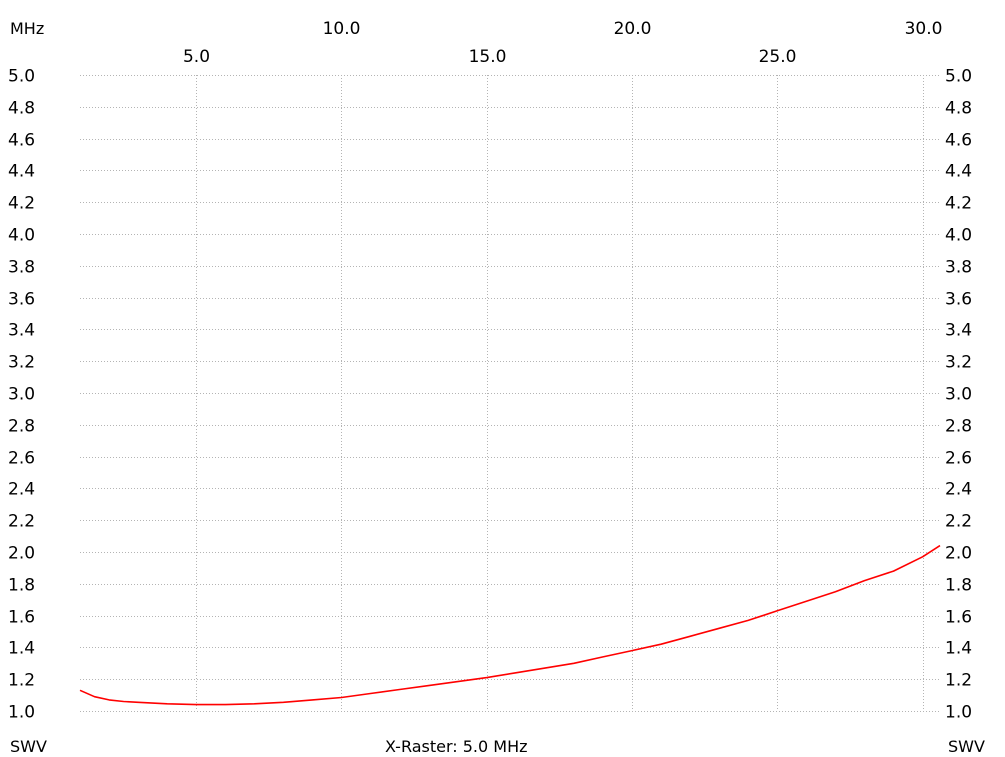 The height and width of the screenshot is (757, 1005). What do you see at coordinates (21, 649) in the screenshot?
I see `y-tick-label-left: 1.4` at bounding box center [21, 649].